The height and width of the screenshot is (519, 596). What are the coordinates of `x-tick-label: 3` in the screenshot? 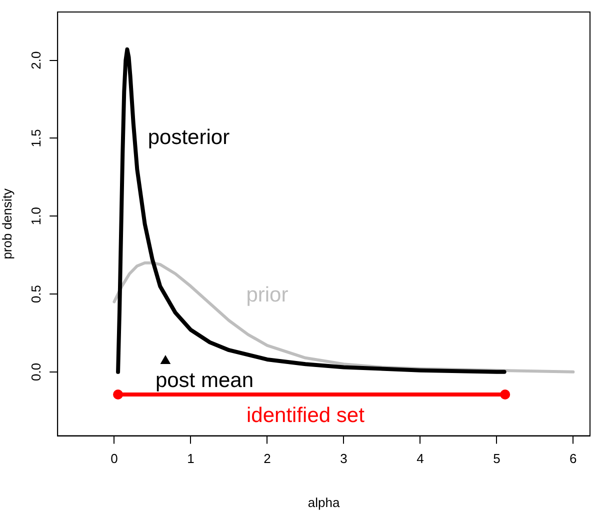 It's located at (344, 458).